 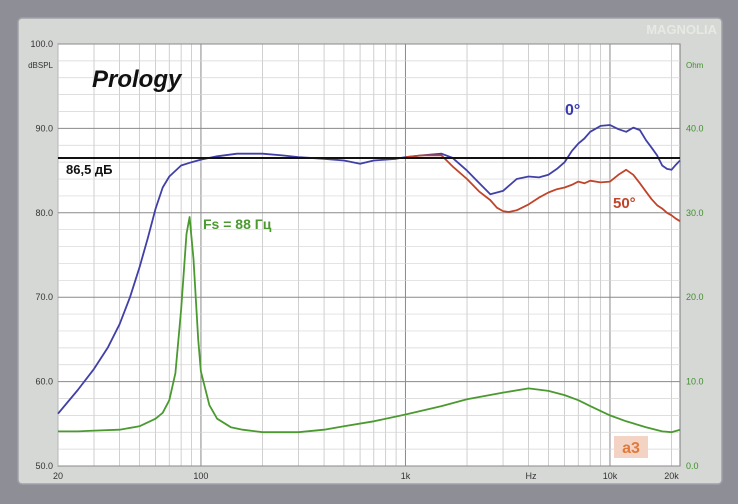 What do you see at coordinates (44, 128) in the screenshot?
I see `y-left-tick-label: 90.0` at bounding box center [44, 128].